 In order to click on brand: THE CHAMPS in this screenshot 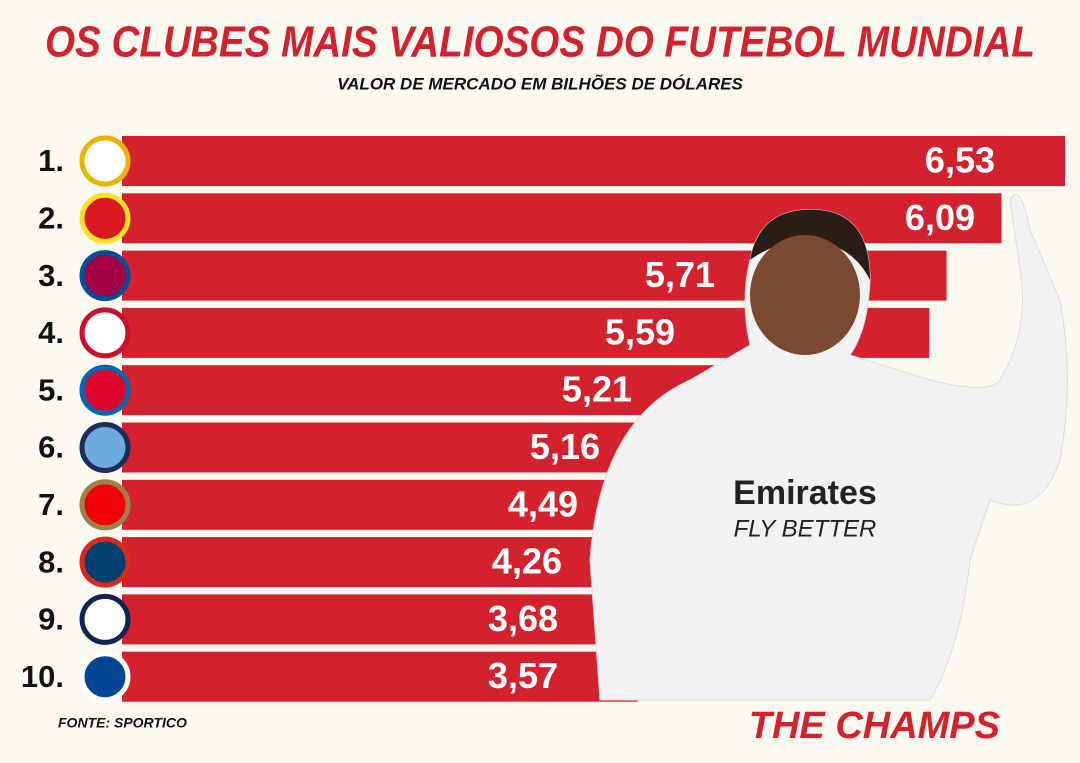, I will do `click(874, 726)`.